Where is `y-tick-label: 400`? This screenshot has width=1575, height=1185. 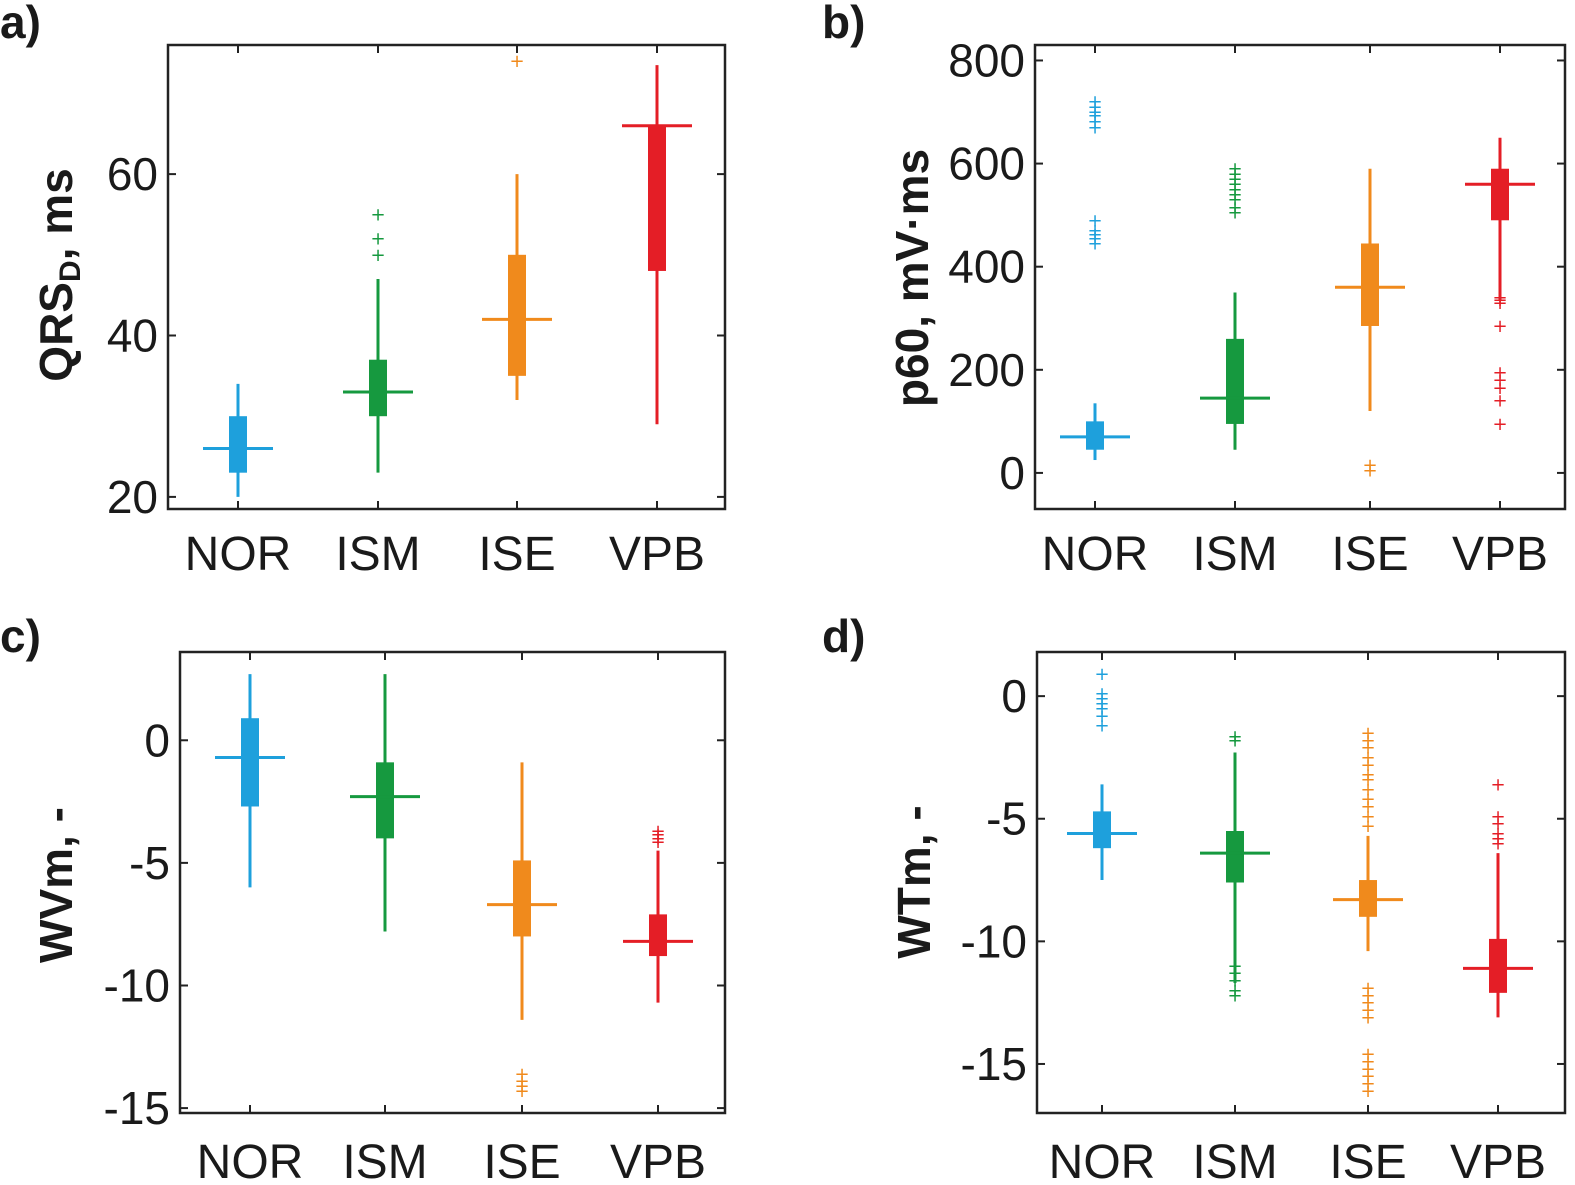 y-tick-label: 400 is located at coordinates (986, 267).